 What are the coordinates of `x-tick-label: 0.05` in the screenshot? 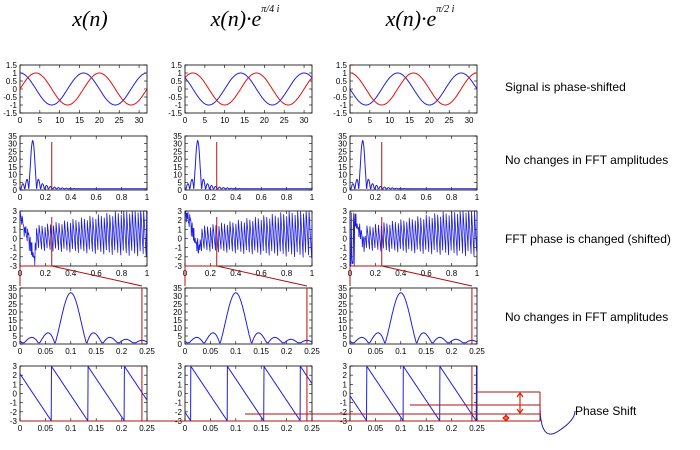 It's located at (211, 351).